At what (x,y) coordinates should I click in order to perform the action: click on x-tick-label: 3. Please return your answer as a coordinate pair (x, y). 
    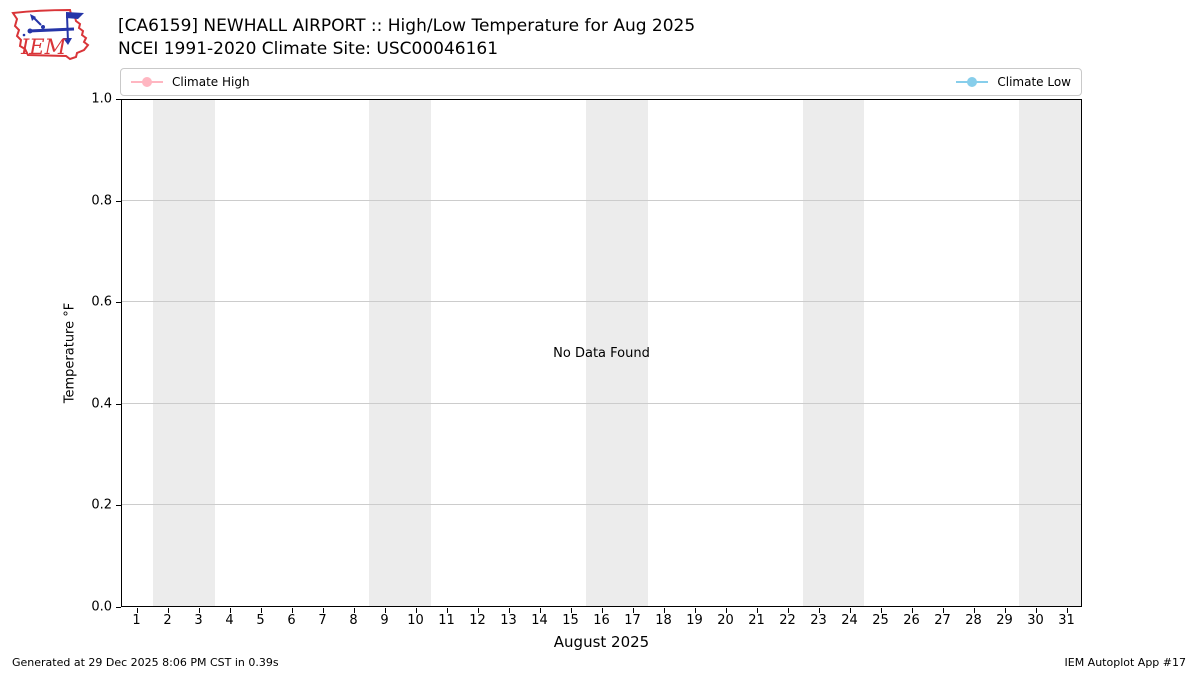
    Looking at the image, I should click on (198, 620).